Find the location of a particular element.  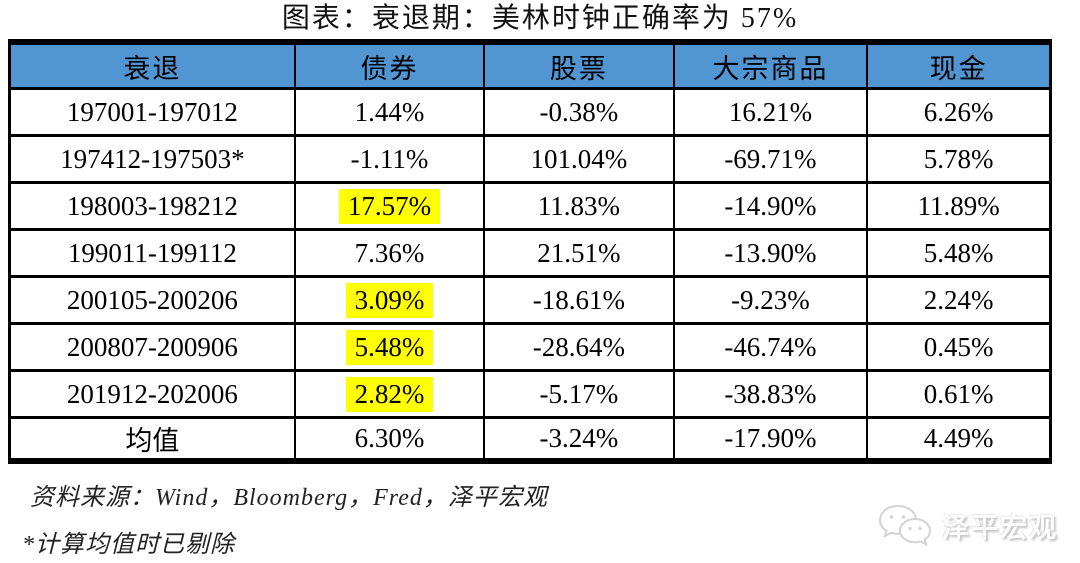

stocks-cell: 21.51% is located at coordinates (579, 253).